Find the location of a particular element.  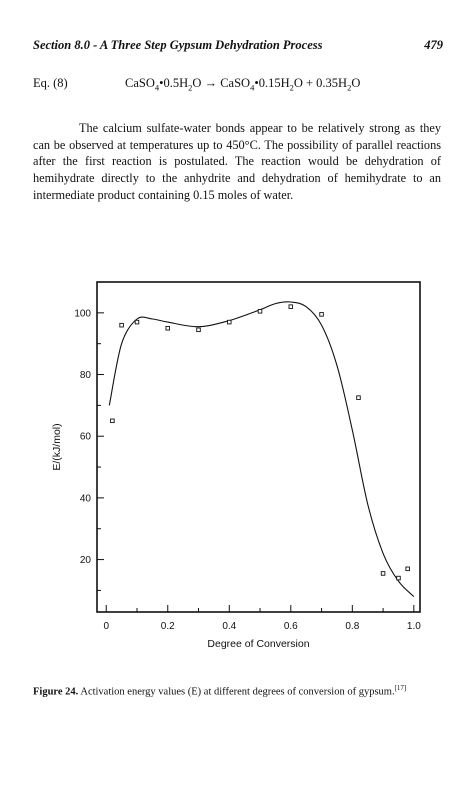

x-tick-label: 0.4 is located at coordinates (229, 626).